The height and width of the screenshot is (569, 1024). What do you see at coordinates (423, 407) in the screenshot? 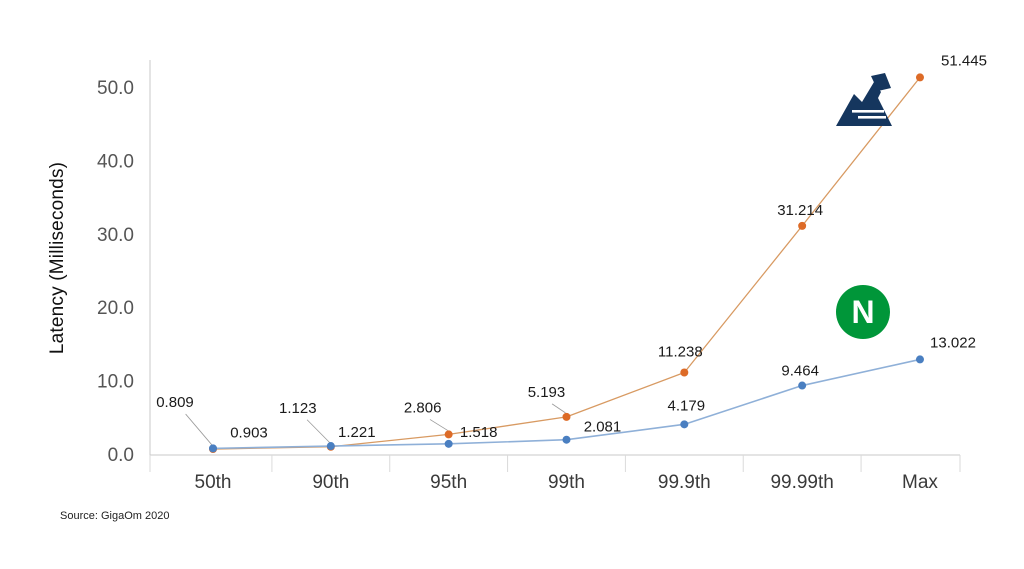
I see `point-label-kong: 2.806` at bounding box center [423, 407].